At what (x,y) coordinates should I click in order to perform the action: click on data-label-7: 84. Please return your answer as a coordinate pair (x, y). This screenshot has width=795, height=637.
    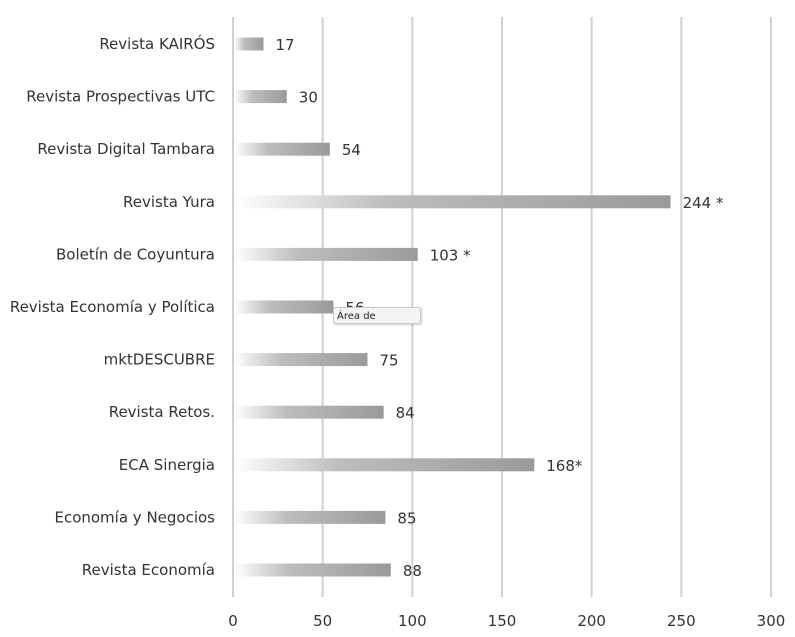
    Looking at the image, I should click on (405, 413).